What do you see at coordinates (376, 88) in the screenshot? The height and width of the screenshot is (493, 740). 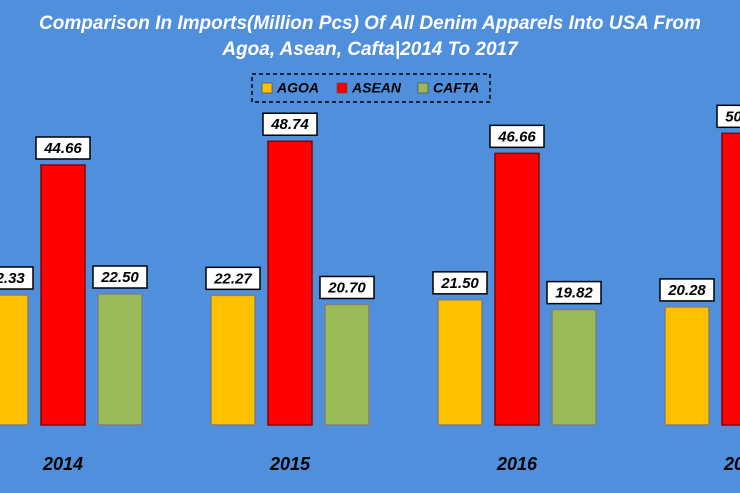 I see `legend-label: ASEAN` at bounding box center [376, 88].